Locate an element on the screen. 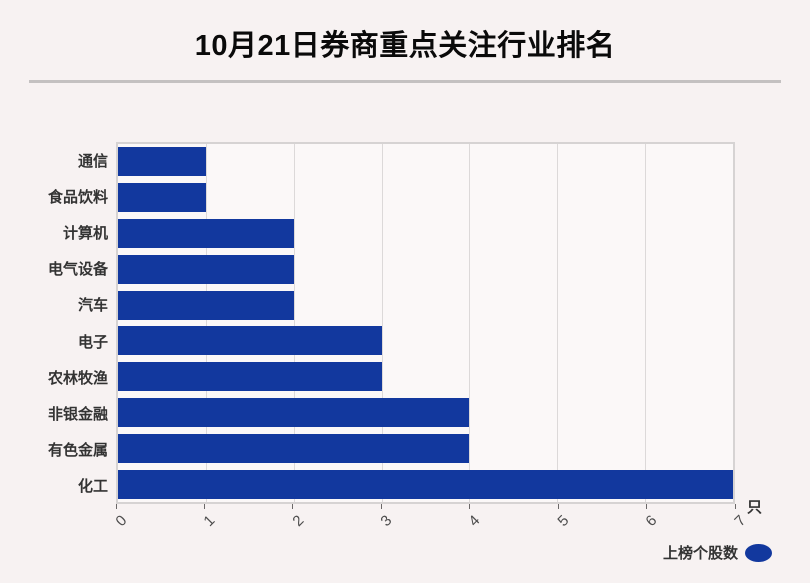 This screenshot has height=583, width=810. y-axis-label-农林牧渔: 农林牧渔 is located at coordinates (77, 378).